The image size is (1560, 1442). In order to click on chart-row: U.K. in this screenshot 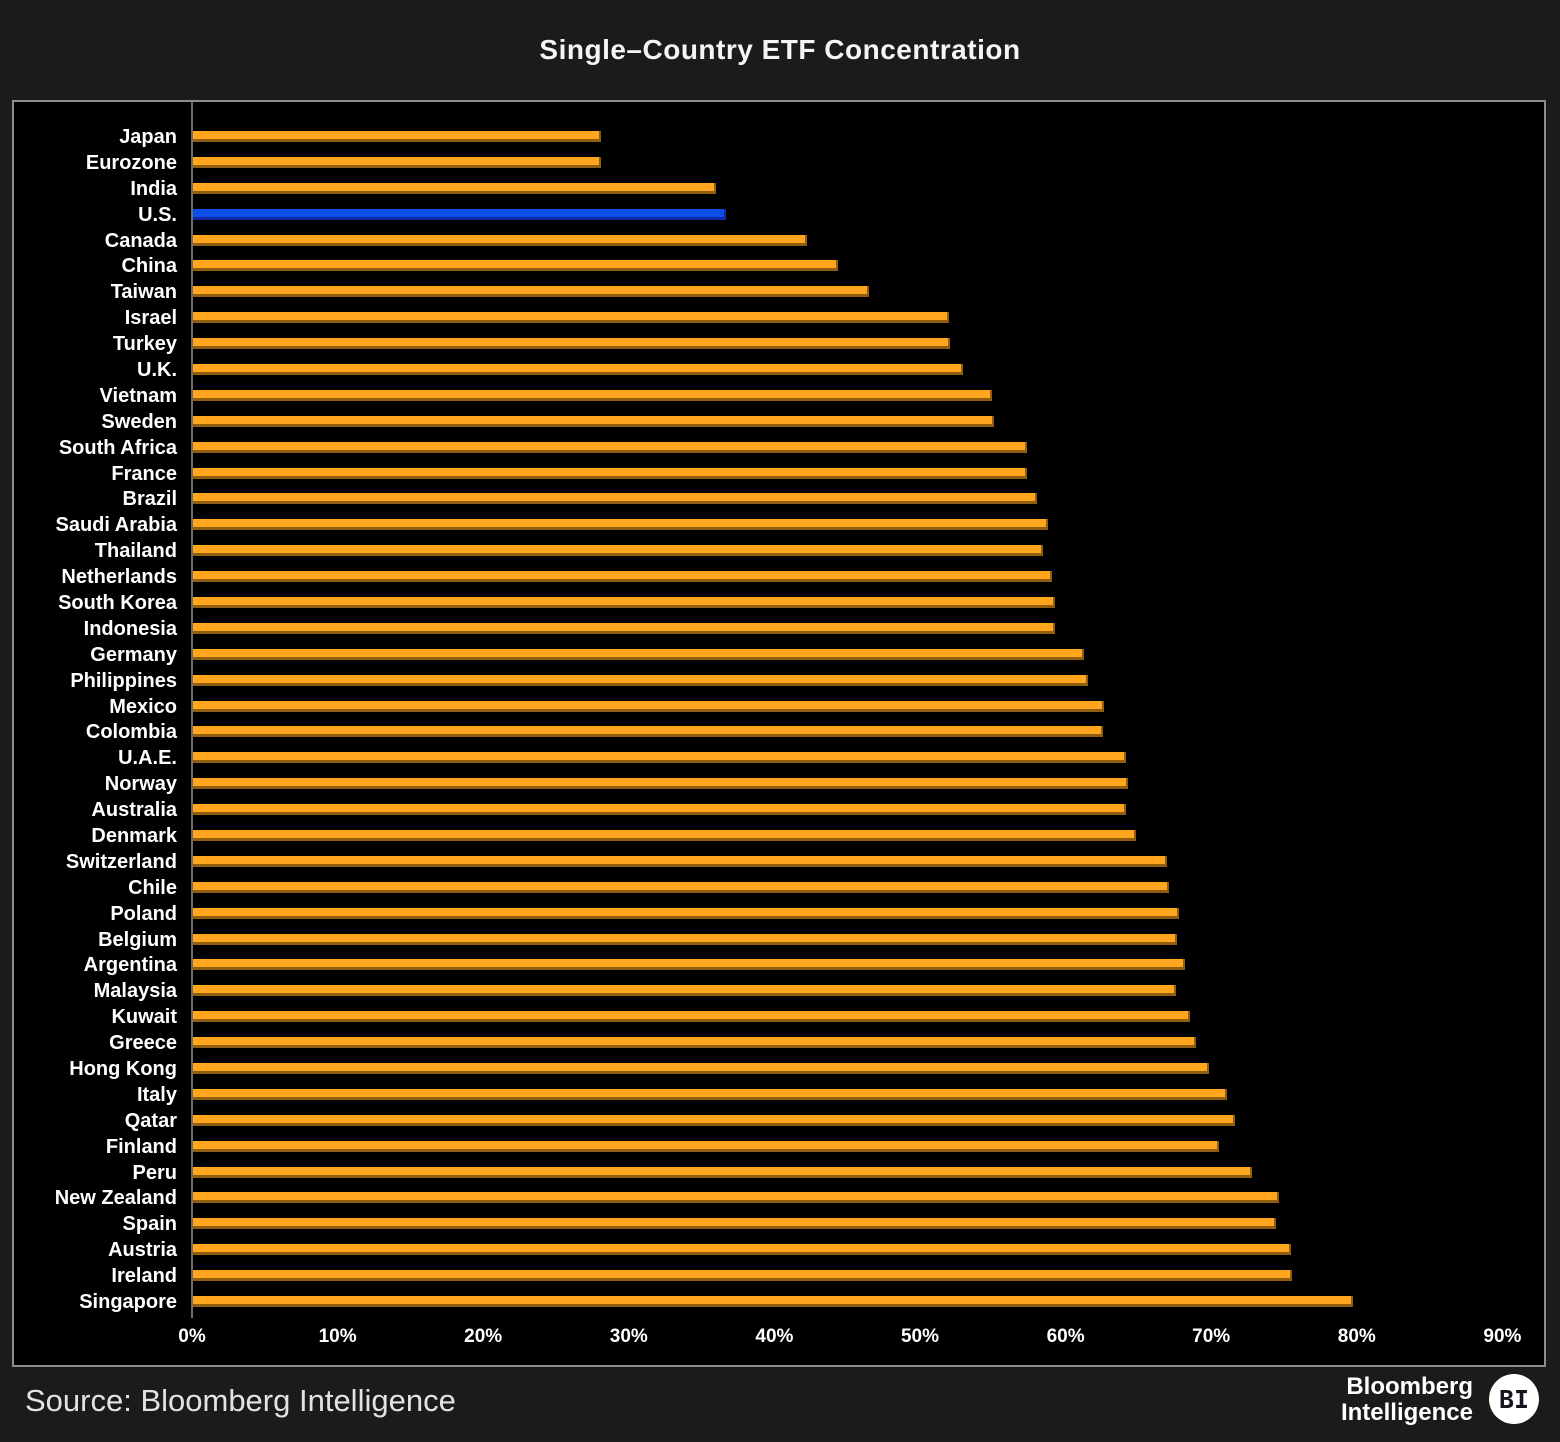, I will do `click(779, 370)`.